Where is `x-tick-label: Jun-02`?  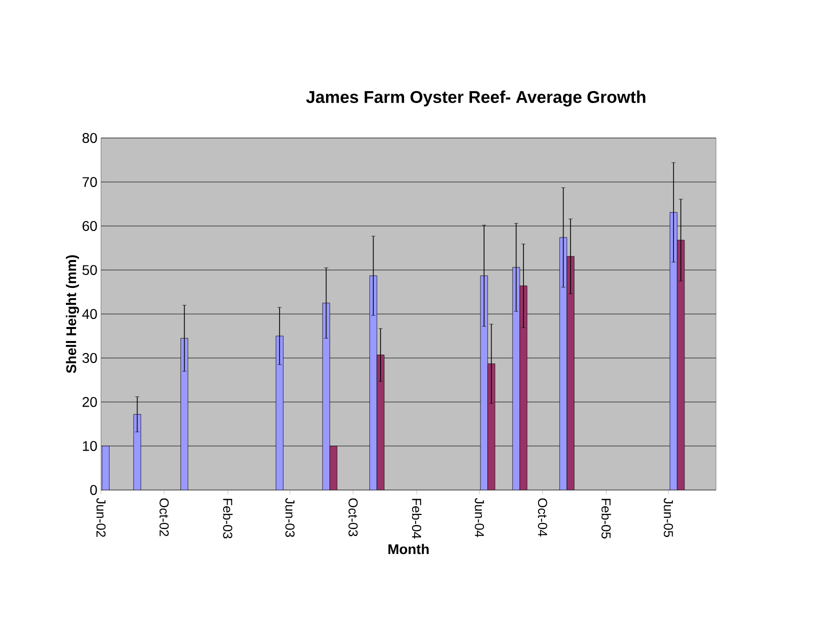 x-tick-label: Jun-02 is located at coordinates (101, 517).